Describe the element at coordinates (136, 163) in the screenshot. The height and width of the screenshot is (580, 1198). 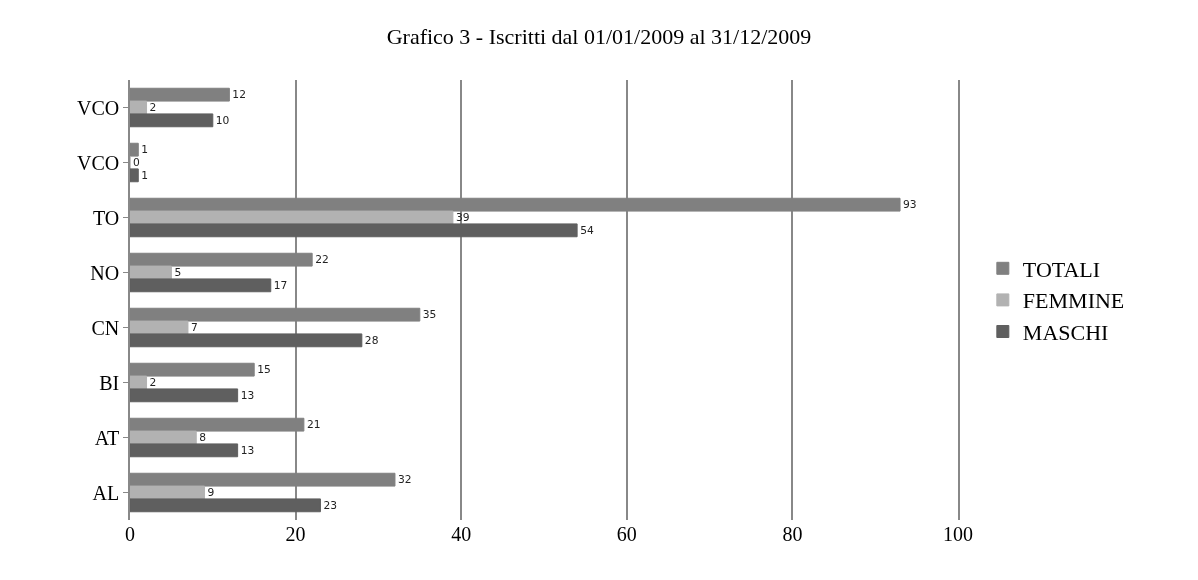
I see `data-label: 0` at that location.